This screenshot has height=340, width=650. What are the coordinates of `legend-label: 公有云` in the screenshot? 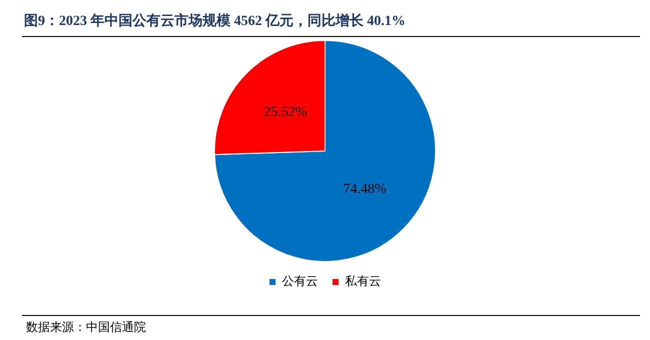 It's located at (300, 281).